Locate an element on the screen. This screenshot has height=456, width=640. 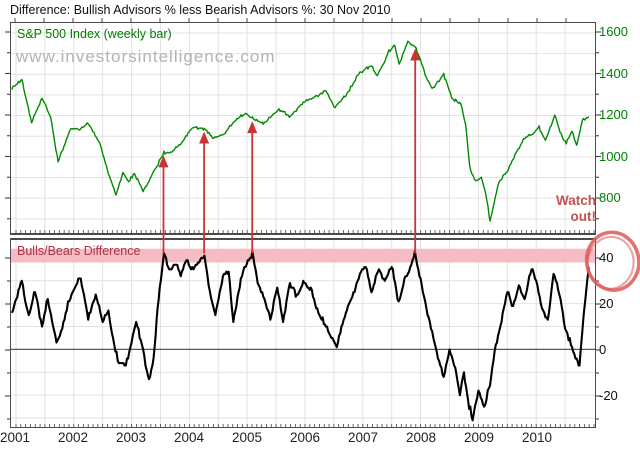
sp500-y-tick-label: 1000 is located at coordinates (613, 156).